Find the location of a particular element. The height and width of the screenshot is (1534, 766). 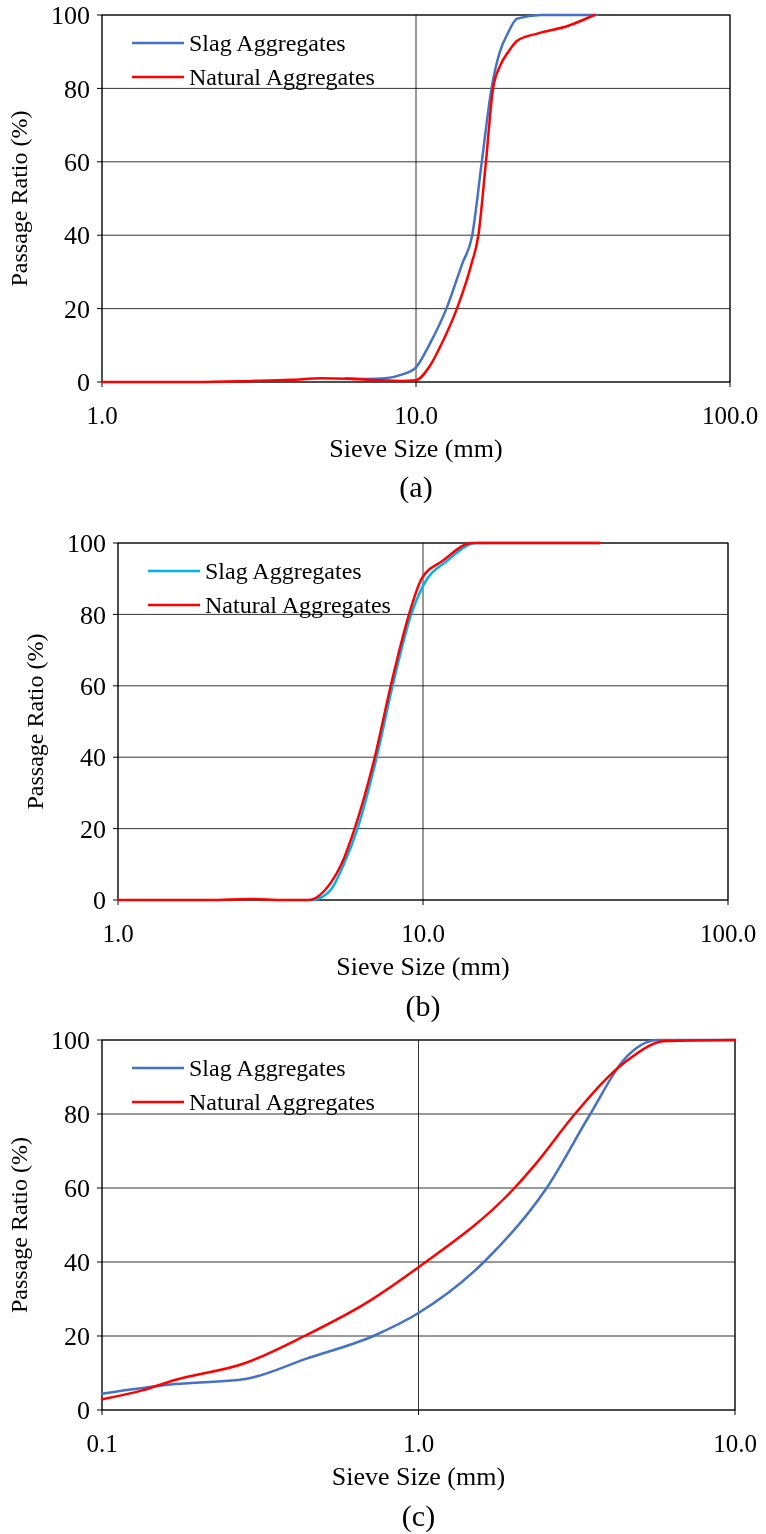

x-tick-label: 0.1 is located at coordinates (102, 1443).